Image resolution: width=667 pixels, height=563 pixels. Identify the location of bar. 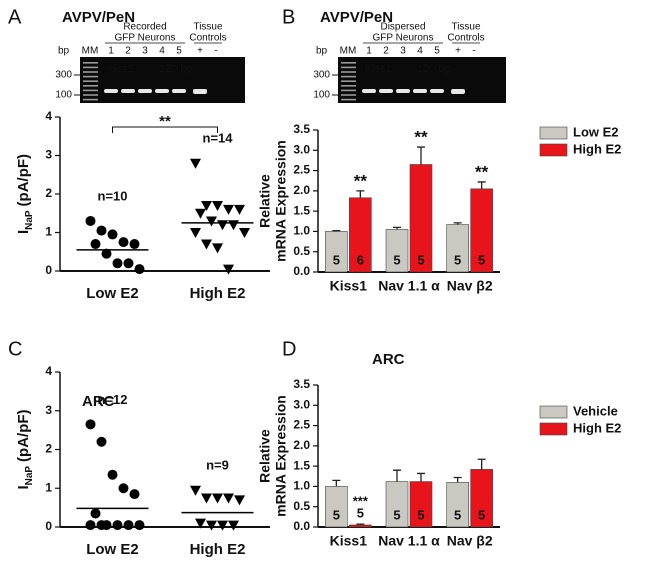
(360, 526).